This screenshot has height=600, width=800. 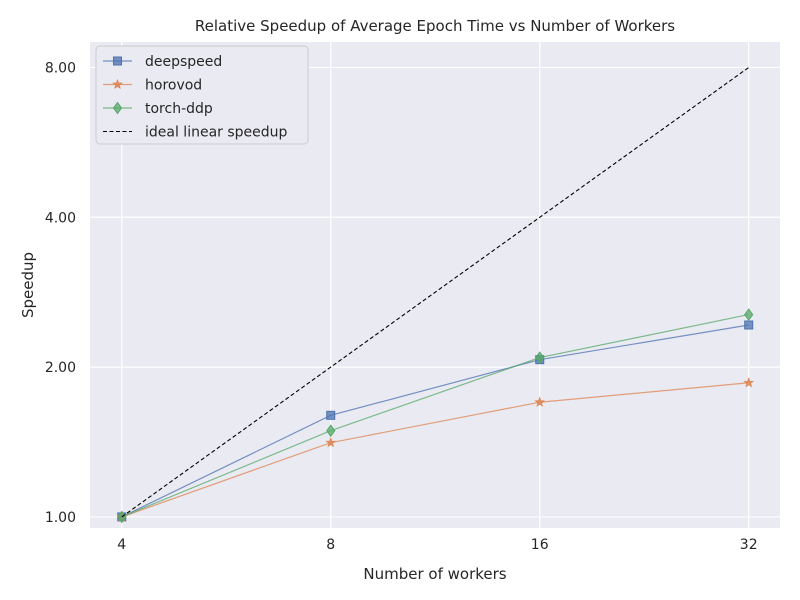 What do you see at coordinates (434, 574) in the screenshot?
I see `x-axis-label: Number of workers` at bounding box center [434, 574].